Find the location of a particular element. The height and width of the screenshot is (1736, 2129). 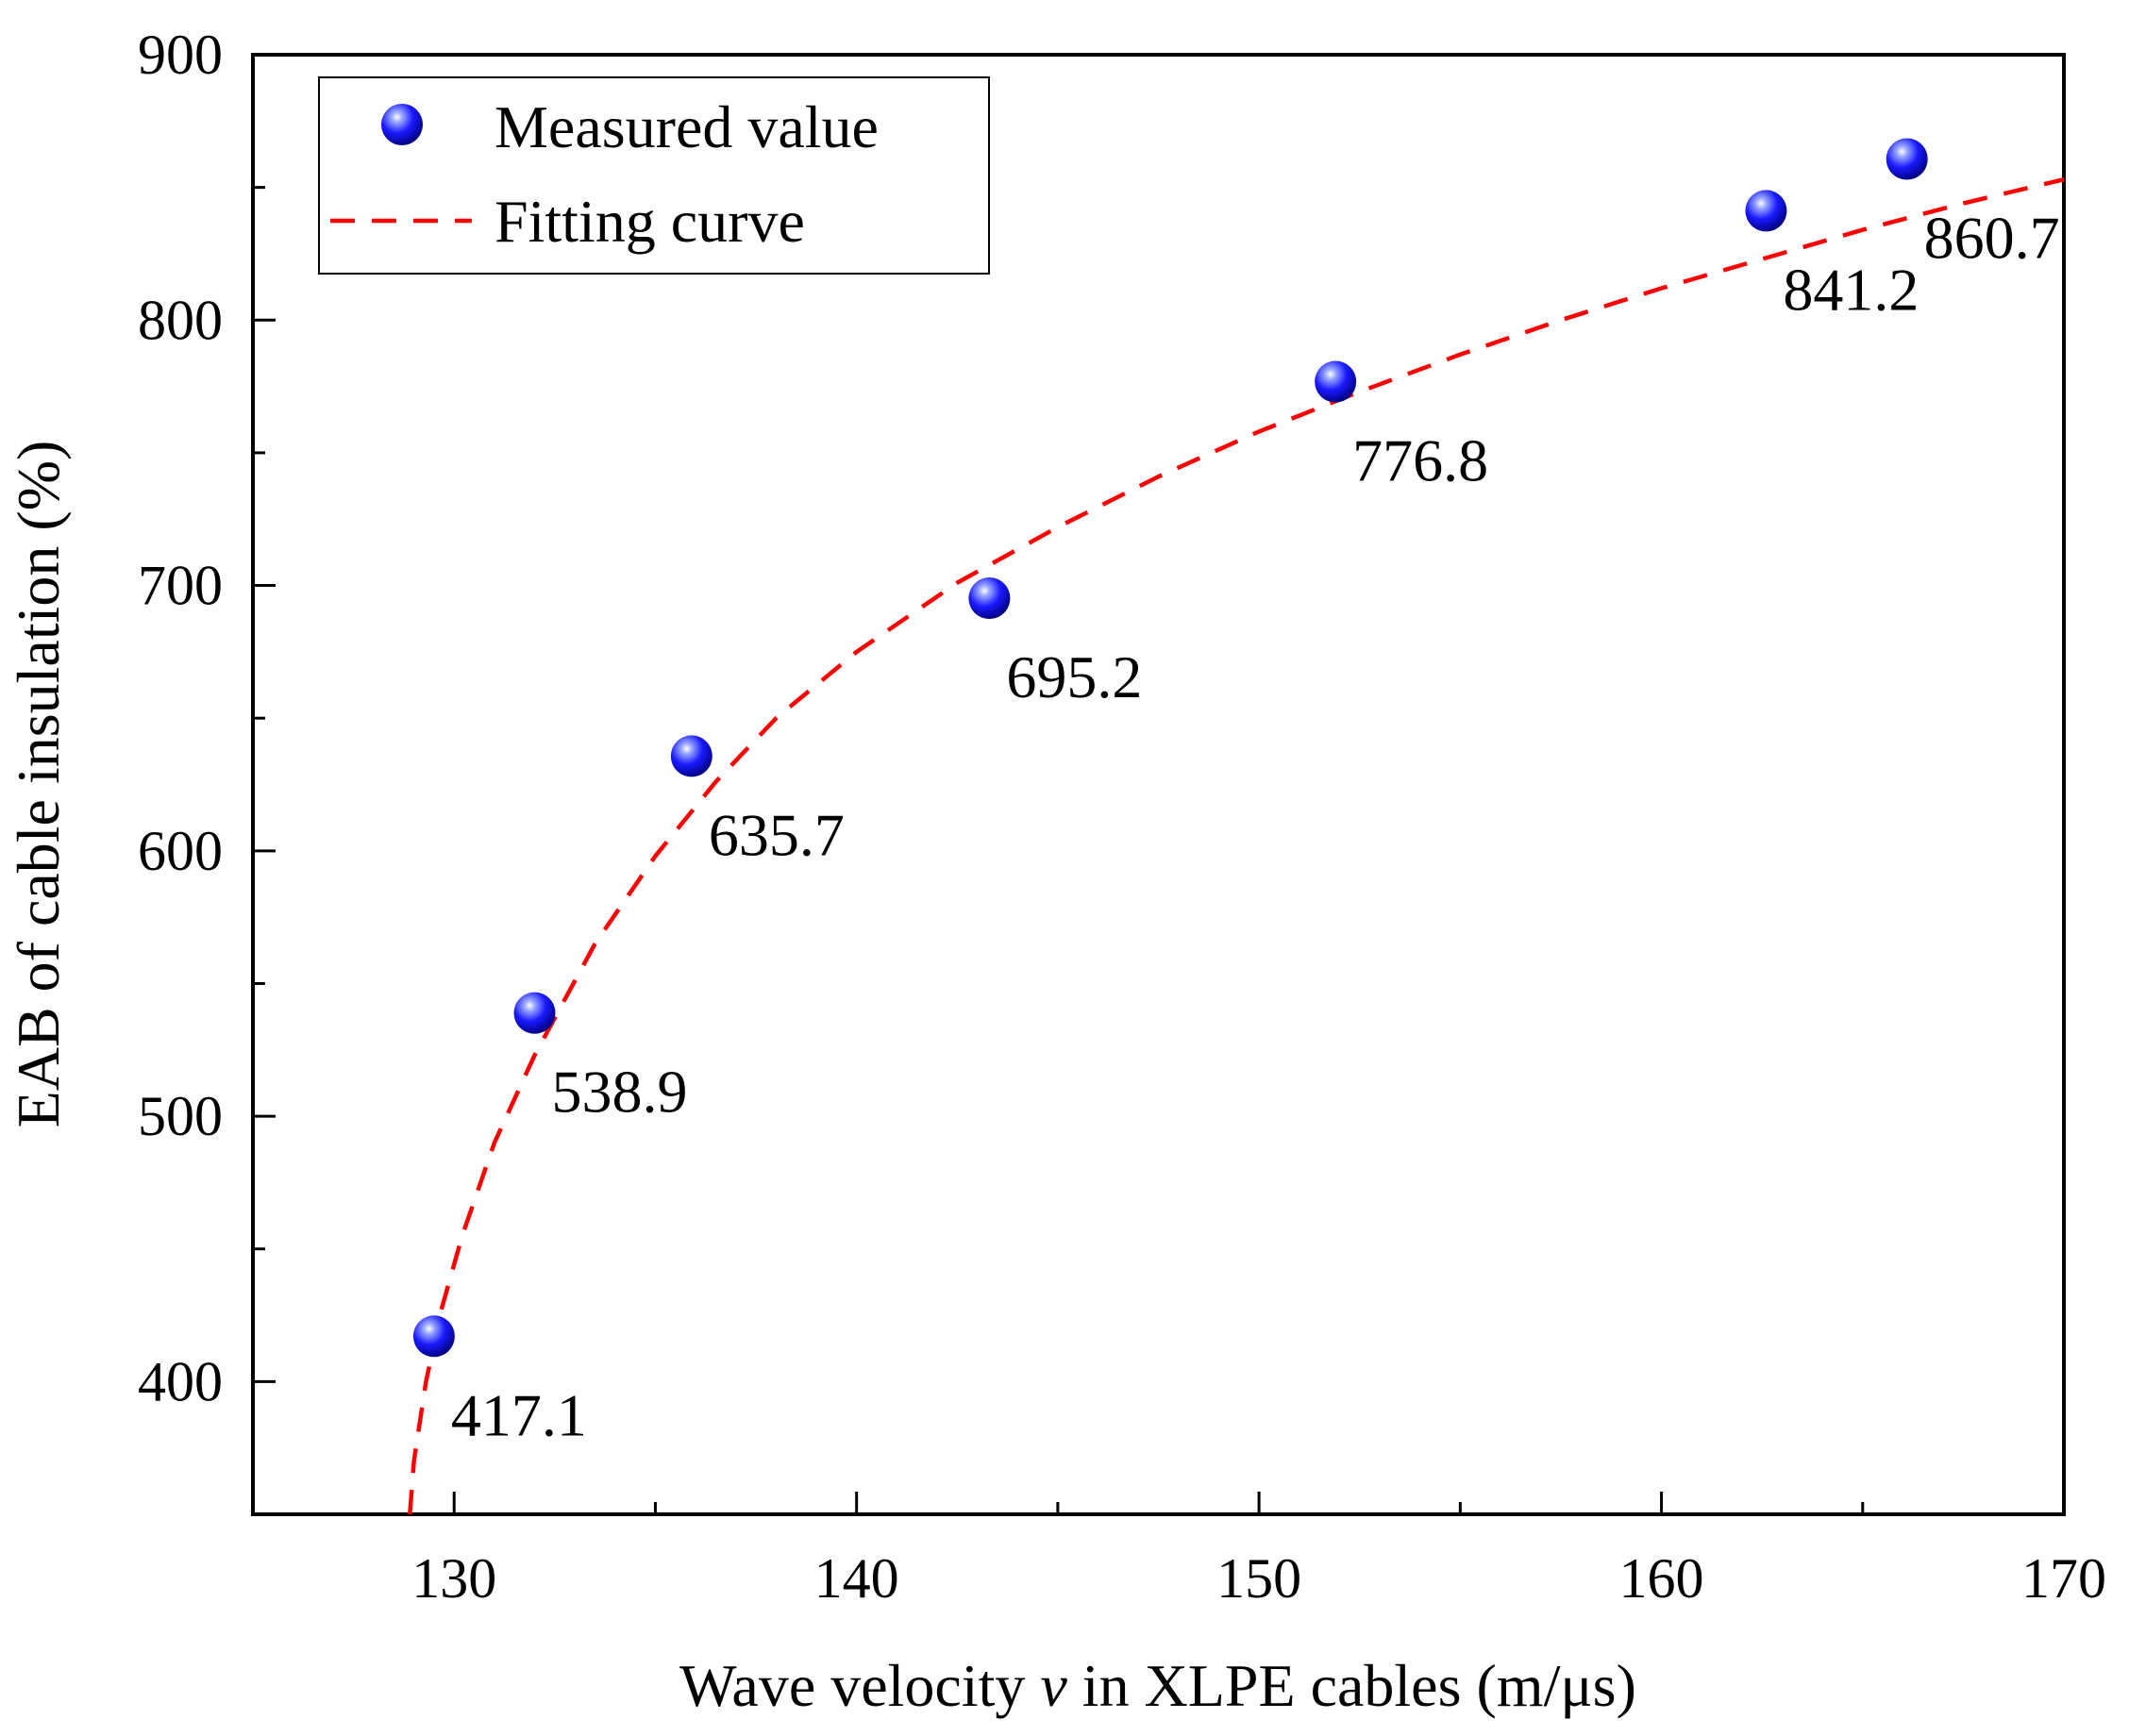

data-label-0: 417.1 is located at coordinates (519, 1414).